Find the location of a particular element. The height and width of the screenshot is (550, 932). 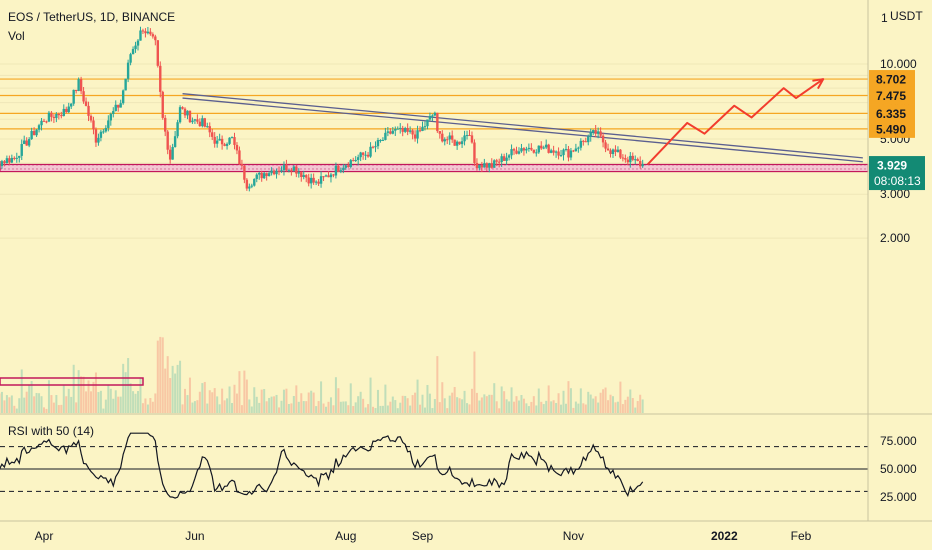

projection-arrowhead is located at coordinates (818, 84).